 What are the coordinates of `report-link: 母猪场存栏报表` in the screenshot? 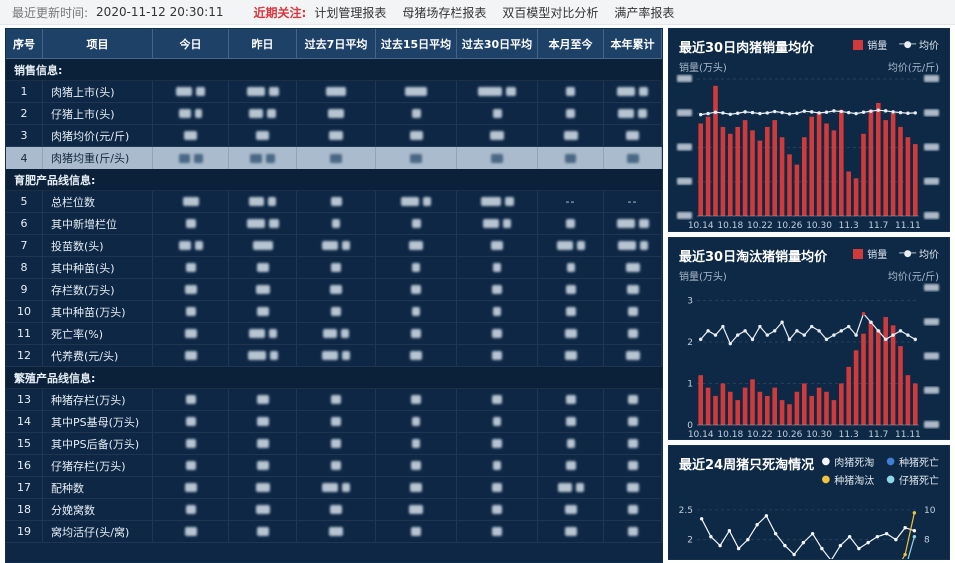 It's located at (444, 12).